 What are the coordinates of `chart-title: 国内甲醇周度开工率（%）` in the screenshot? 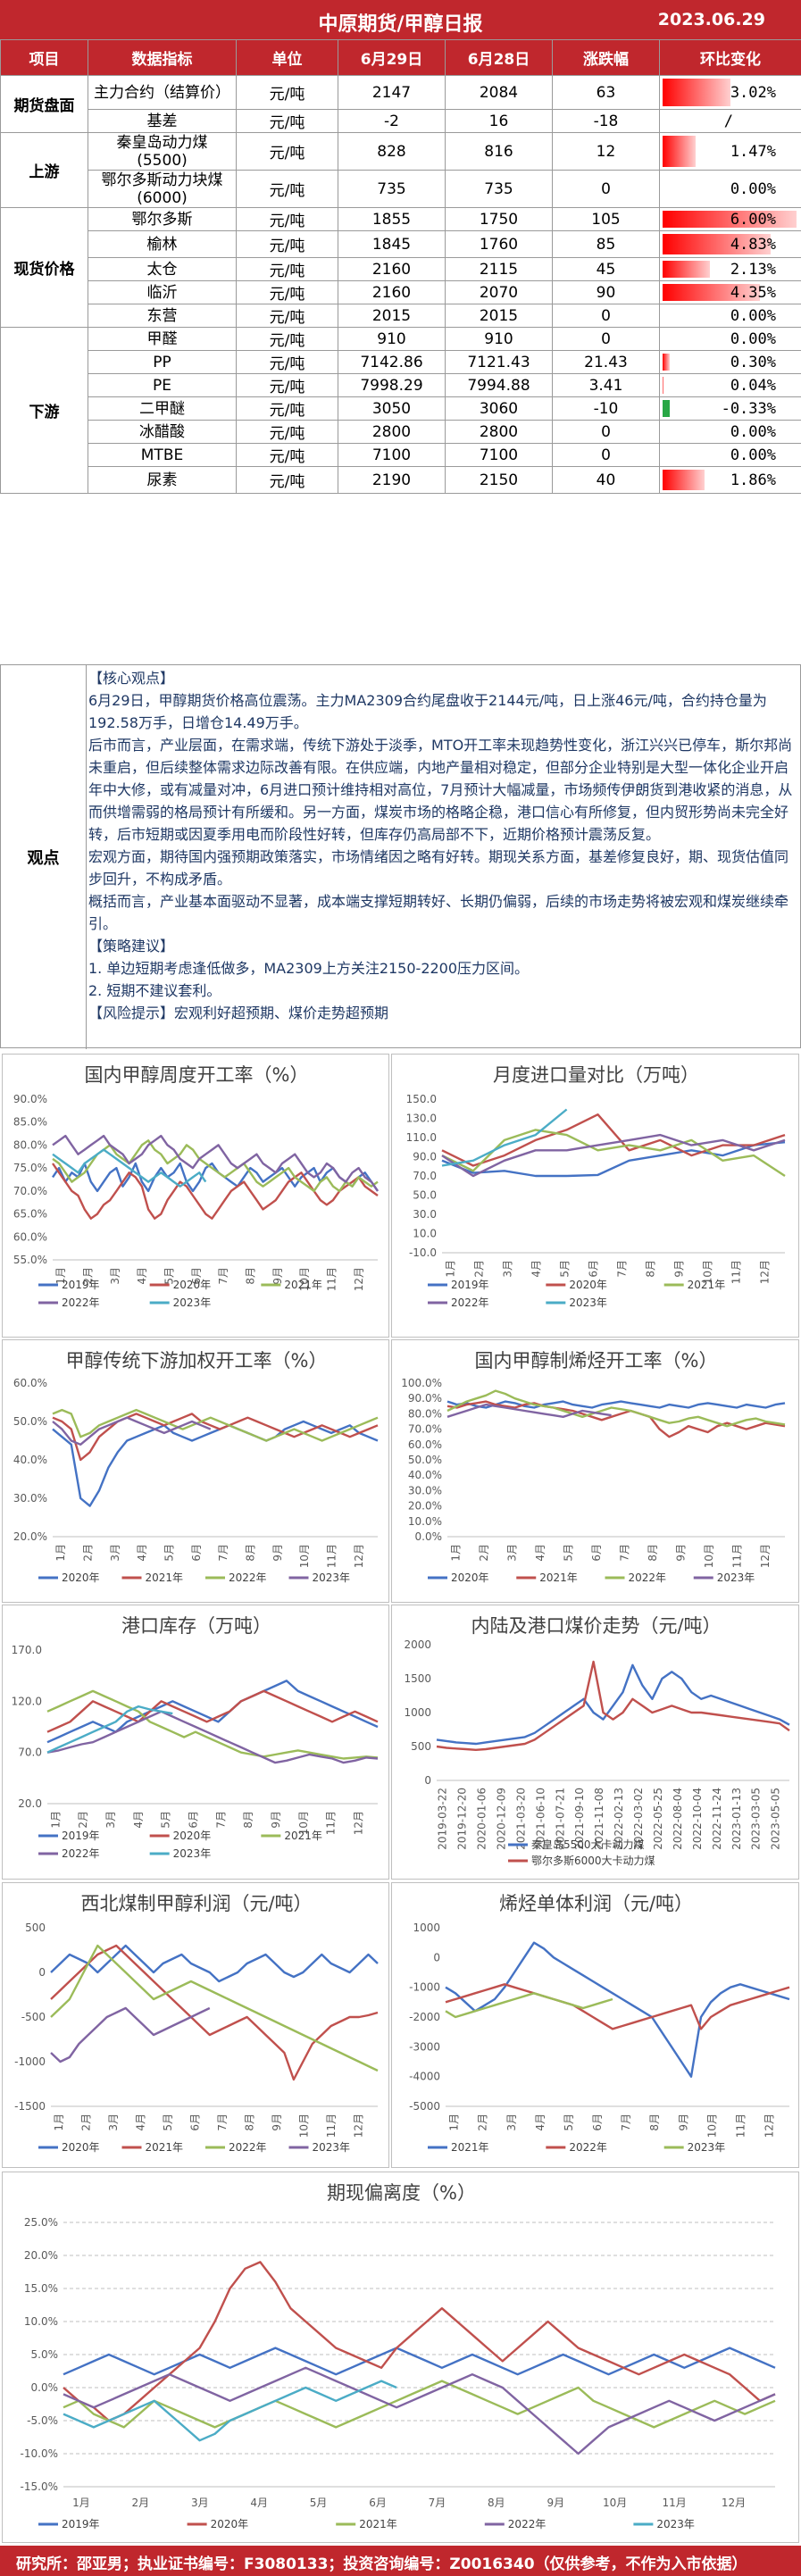 It's located at (197, 1075).